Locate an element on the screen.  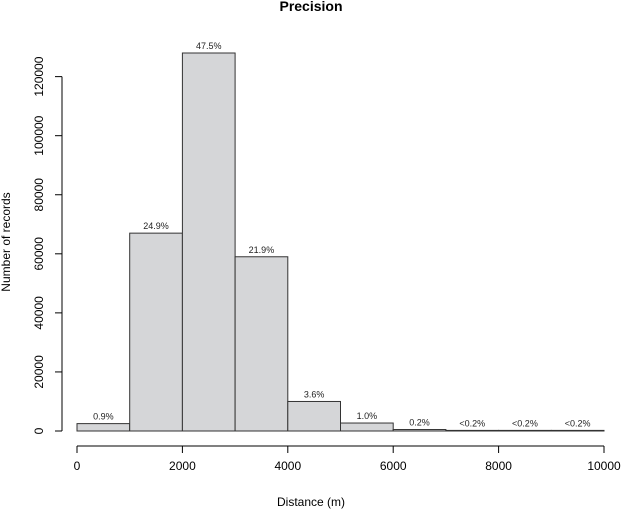
y-axis: 0 20000 40000 60000 80000 100000 120000 is located at coordinates (47, 245).